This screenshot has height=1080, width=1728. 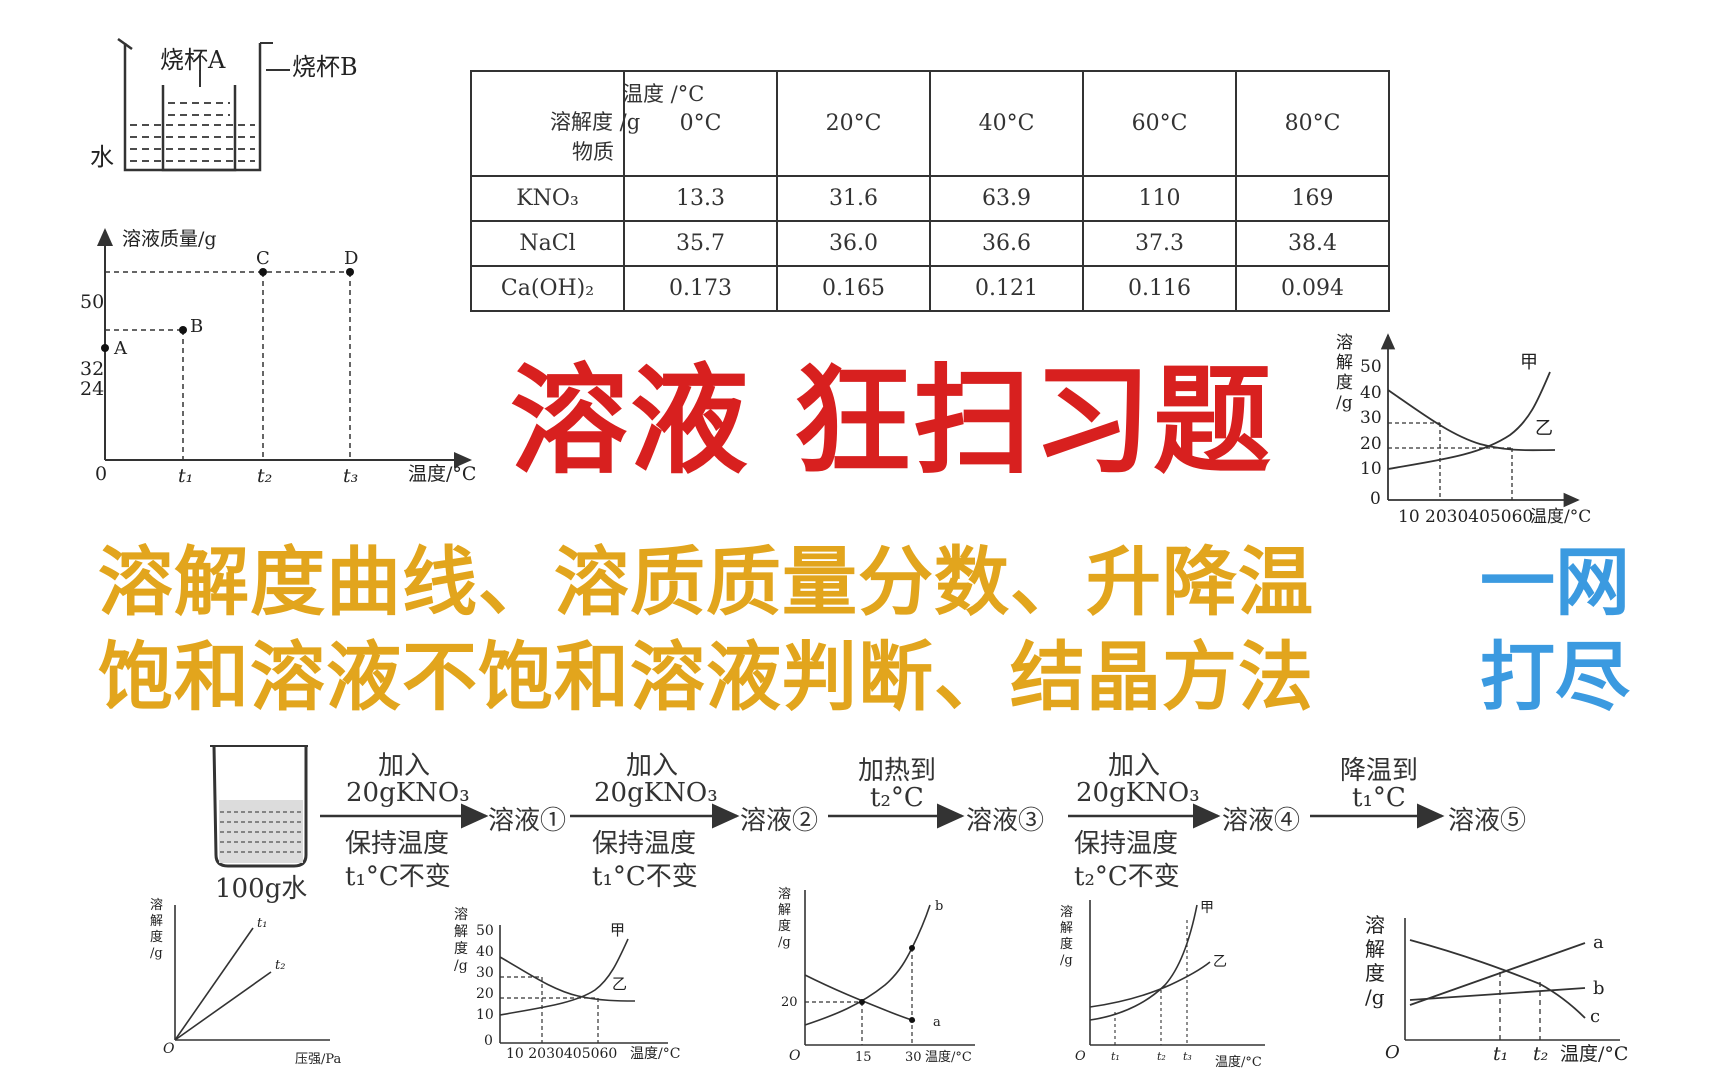 I want to click on y-ticks: 50 40 30 20 10 0, so click(x=1371, y=433).